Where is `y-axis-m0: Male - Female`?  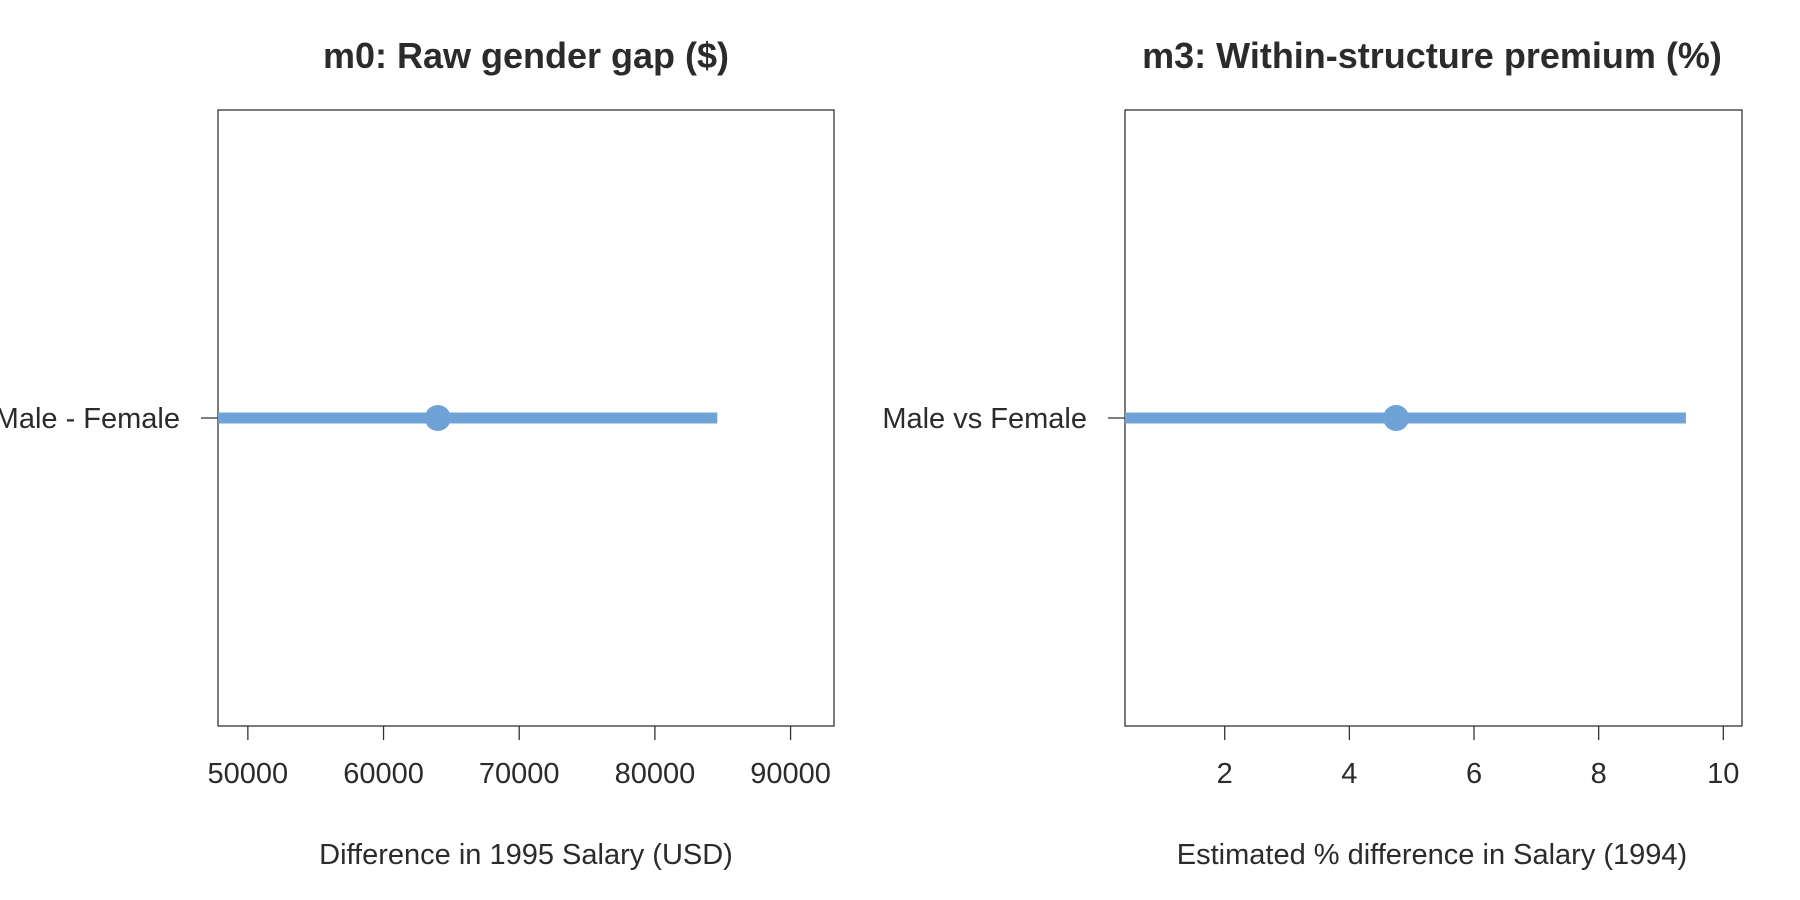 y-axis-m0: Male - Female is located at coordinates (109, 419).